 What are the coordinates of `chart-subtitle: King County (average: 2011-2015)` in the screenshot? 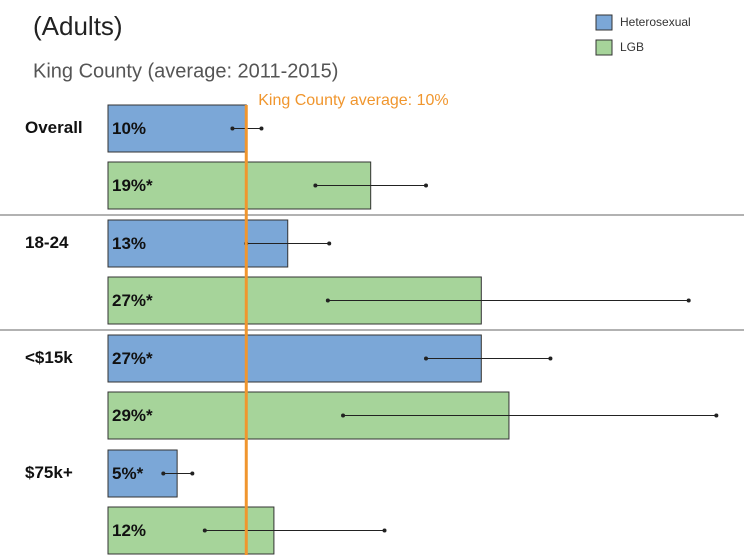 It's located at (185, 71).